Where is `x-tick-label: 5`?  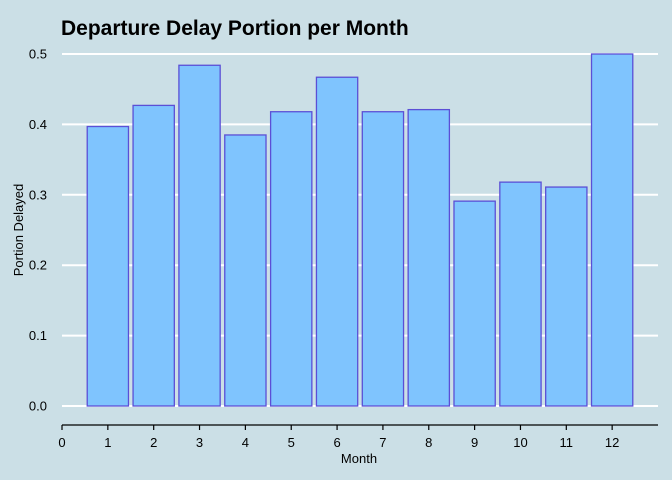 x-tick-label: 5 is located at coordinates (291, 442).